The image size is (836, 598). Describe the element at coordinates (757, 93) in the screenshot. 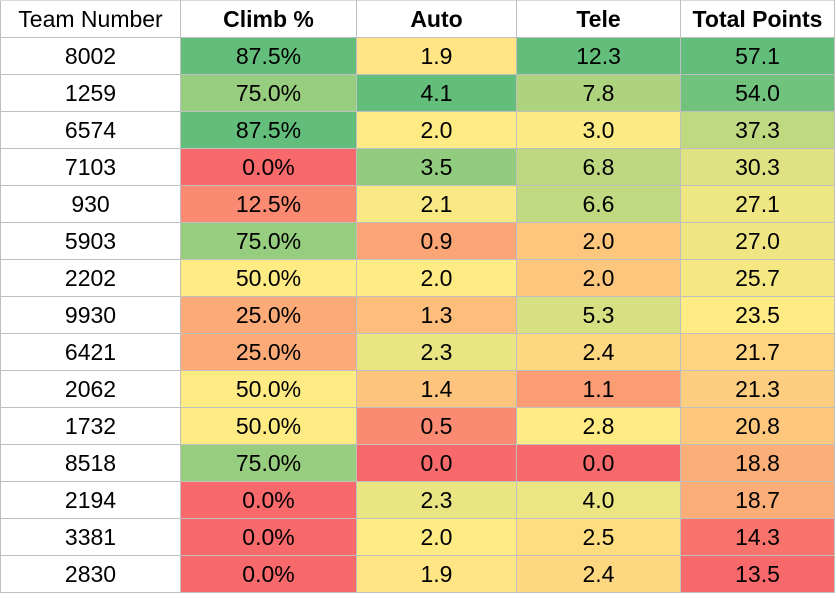

I see `cell-total-points: 54.0` at that location.